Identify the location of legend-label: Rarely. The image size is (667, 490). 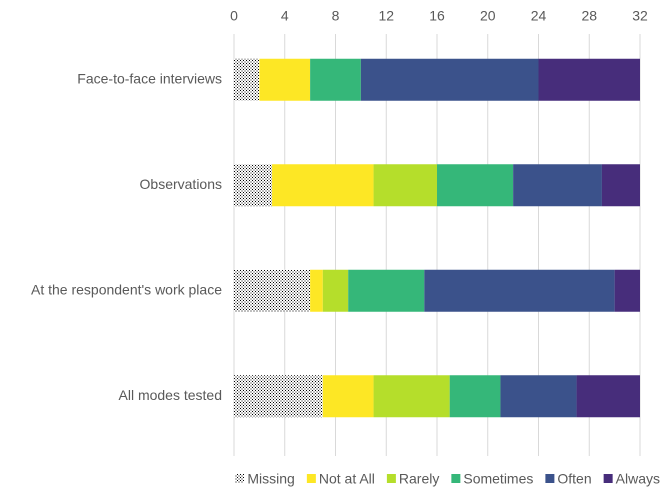
(419, 479).